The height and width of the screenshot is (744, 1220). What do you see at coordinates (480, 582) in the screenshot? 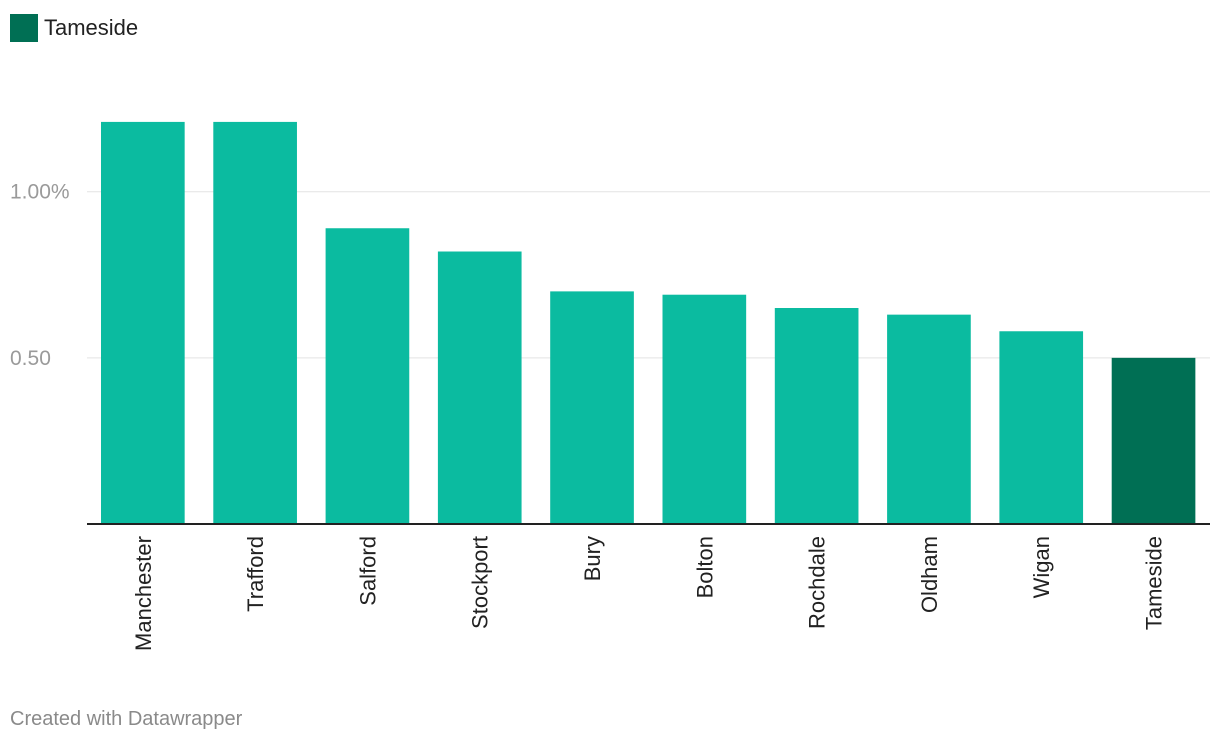
I see `x-tick-label: Stockport` at bounding box center [480, 582].